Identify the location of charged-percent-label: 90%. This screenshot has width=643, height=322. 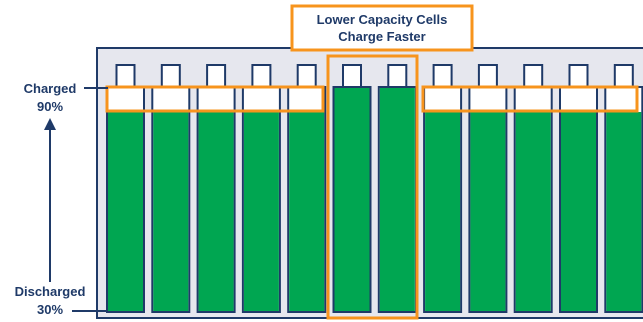
(50, 106).